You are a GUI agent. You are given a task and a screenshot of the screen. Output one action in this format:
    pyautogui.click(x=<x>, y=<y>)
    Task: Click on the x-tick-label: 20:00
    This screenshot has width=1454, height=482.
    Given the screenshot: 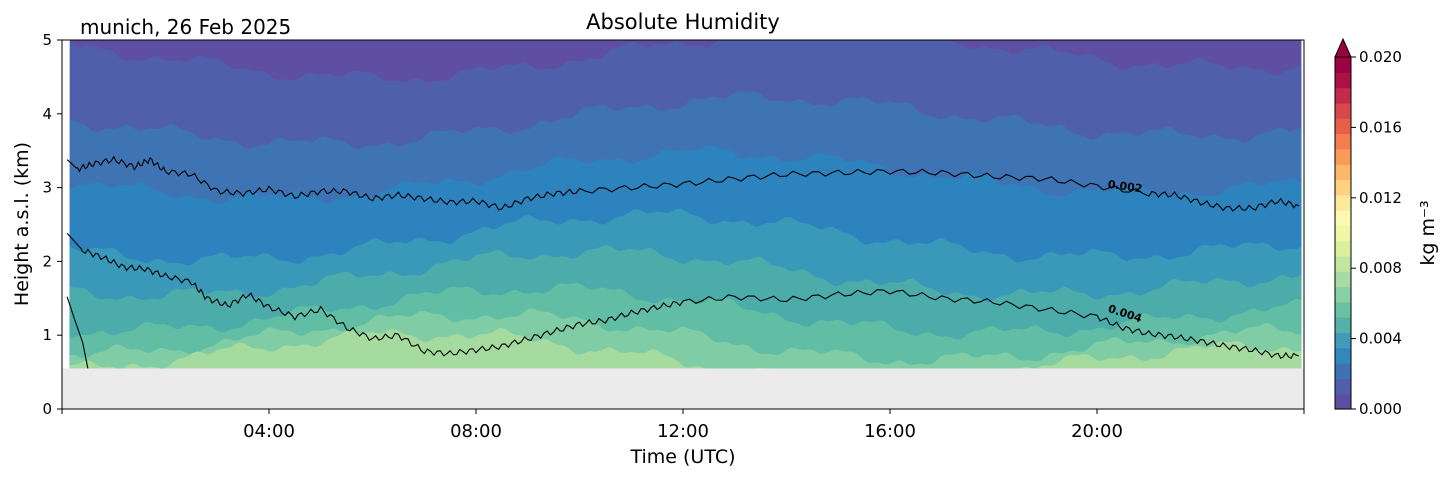 What is the action you would take?
    pyautogui.click(x=1097, y=431)
    